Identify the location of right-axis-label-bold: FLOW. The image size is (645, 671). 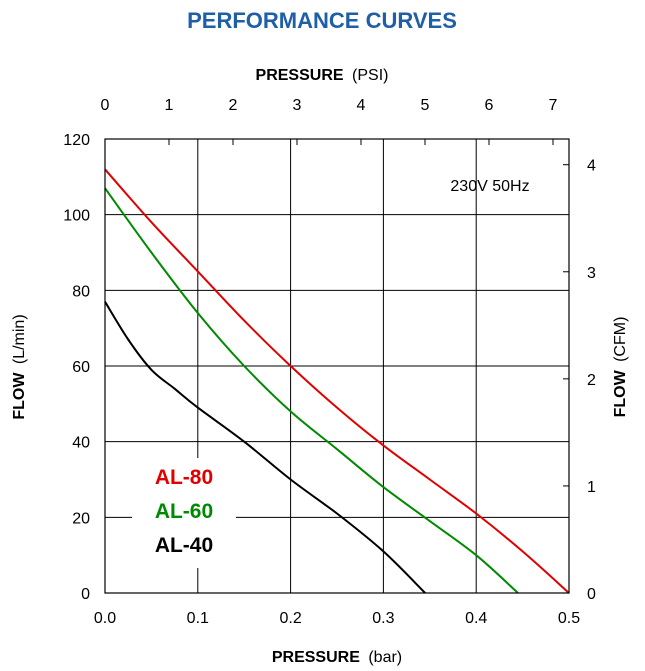
(620, 393).